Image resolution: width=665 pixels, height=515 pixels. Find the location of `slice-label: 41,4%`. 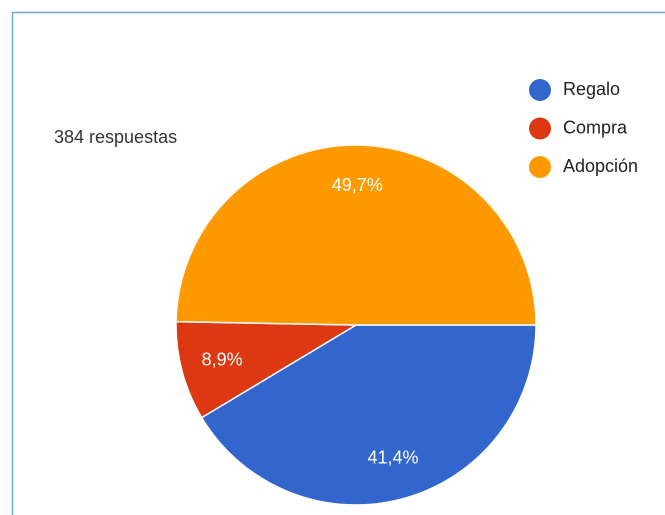

slice-label: 41,4% is located at coordinates (392, 457).